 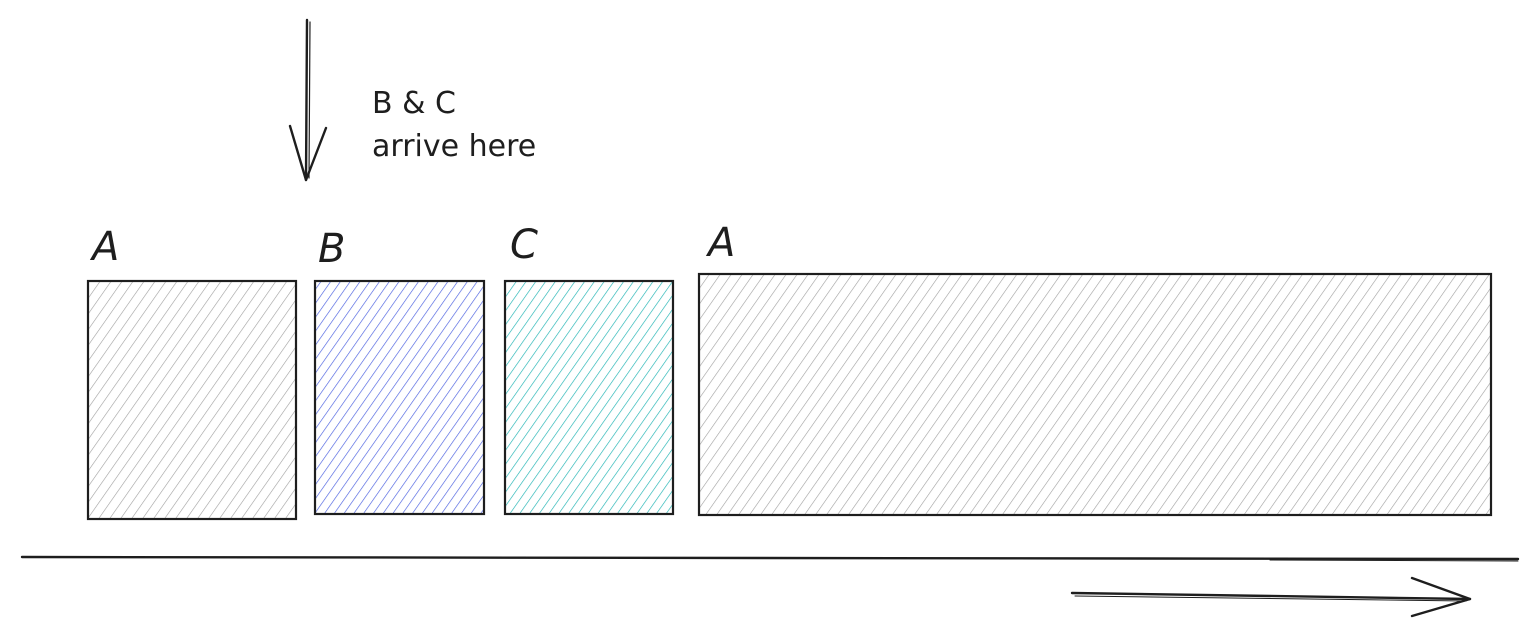 I want to click on block-a-first: A, so click(x=192, y=372).